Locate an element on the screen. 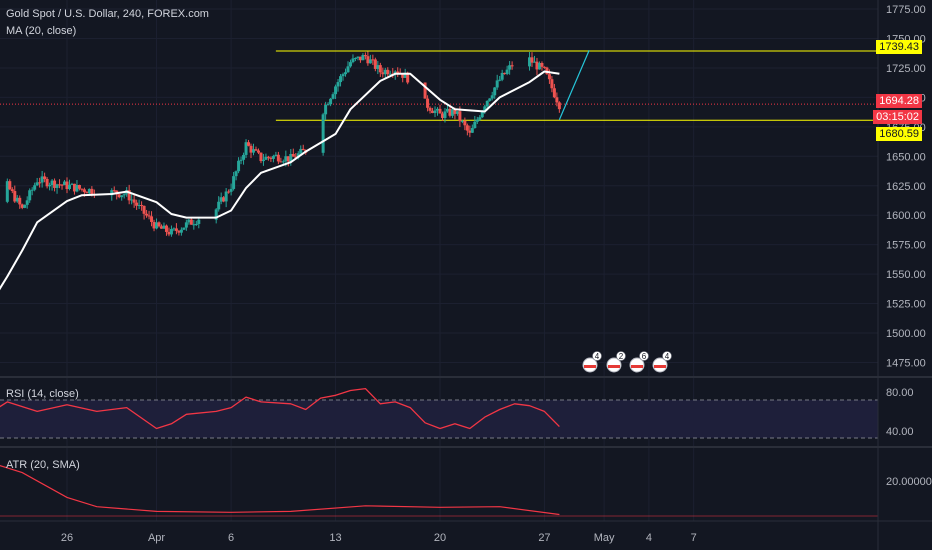 The width and height of the screenshot is (932, 550). symbol-legend: Gold Spot / U.S. Dollar, 240, FOREX.com is located at coordinates (107, 14).